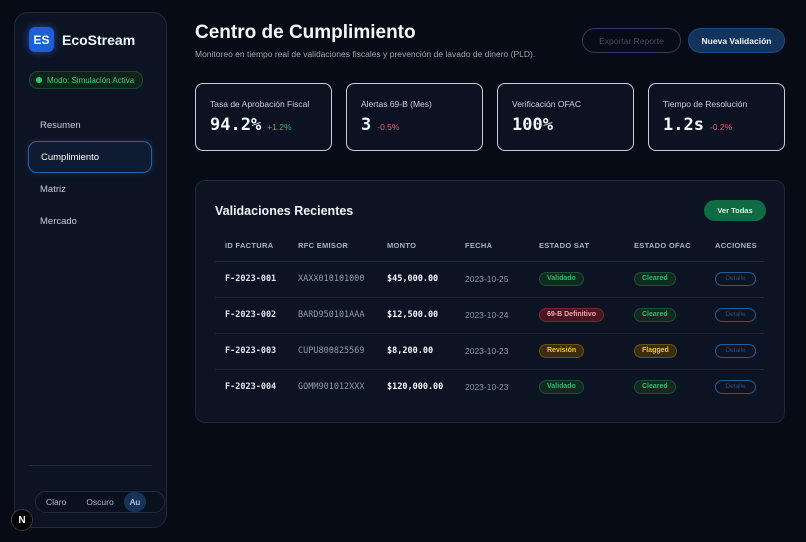  Describe the element at coordinates (236, 125) in the screenshot. I see `kpi-value: 94.2%` at that location.